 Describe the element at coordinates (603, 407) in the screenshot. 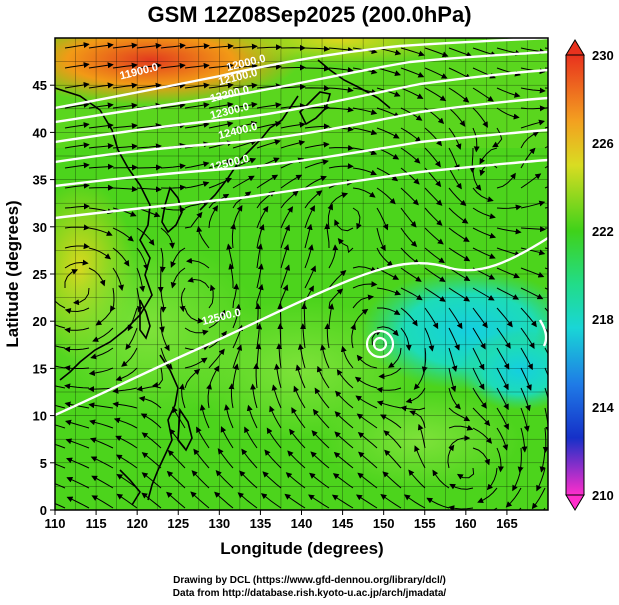

I see `colorbar-tick-label: 214` at that location.